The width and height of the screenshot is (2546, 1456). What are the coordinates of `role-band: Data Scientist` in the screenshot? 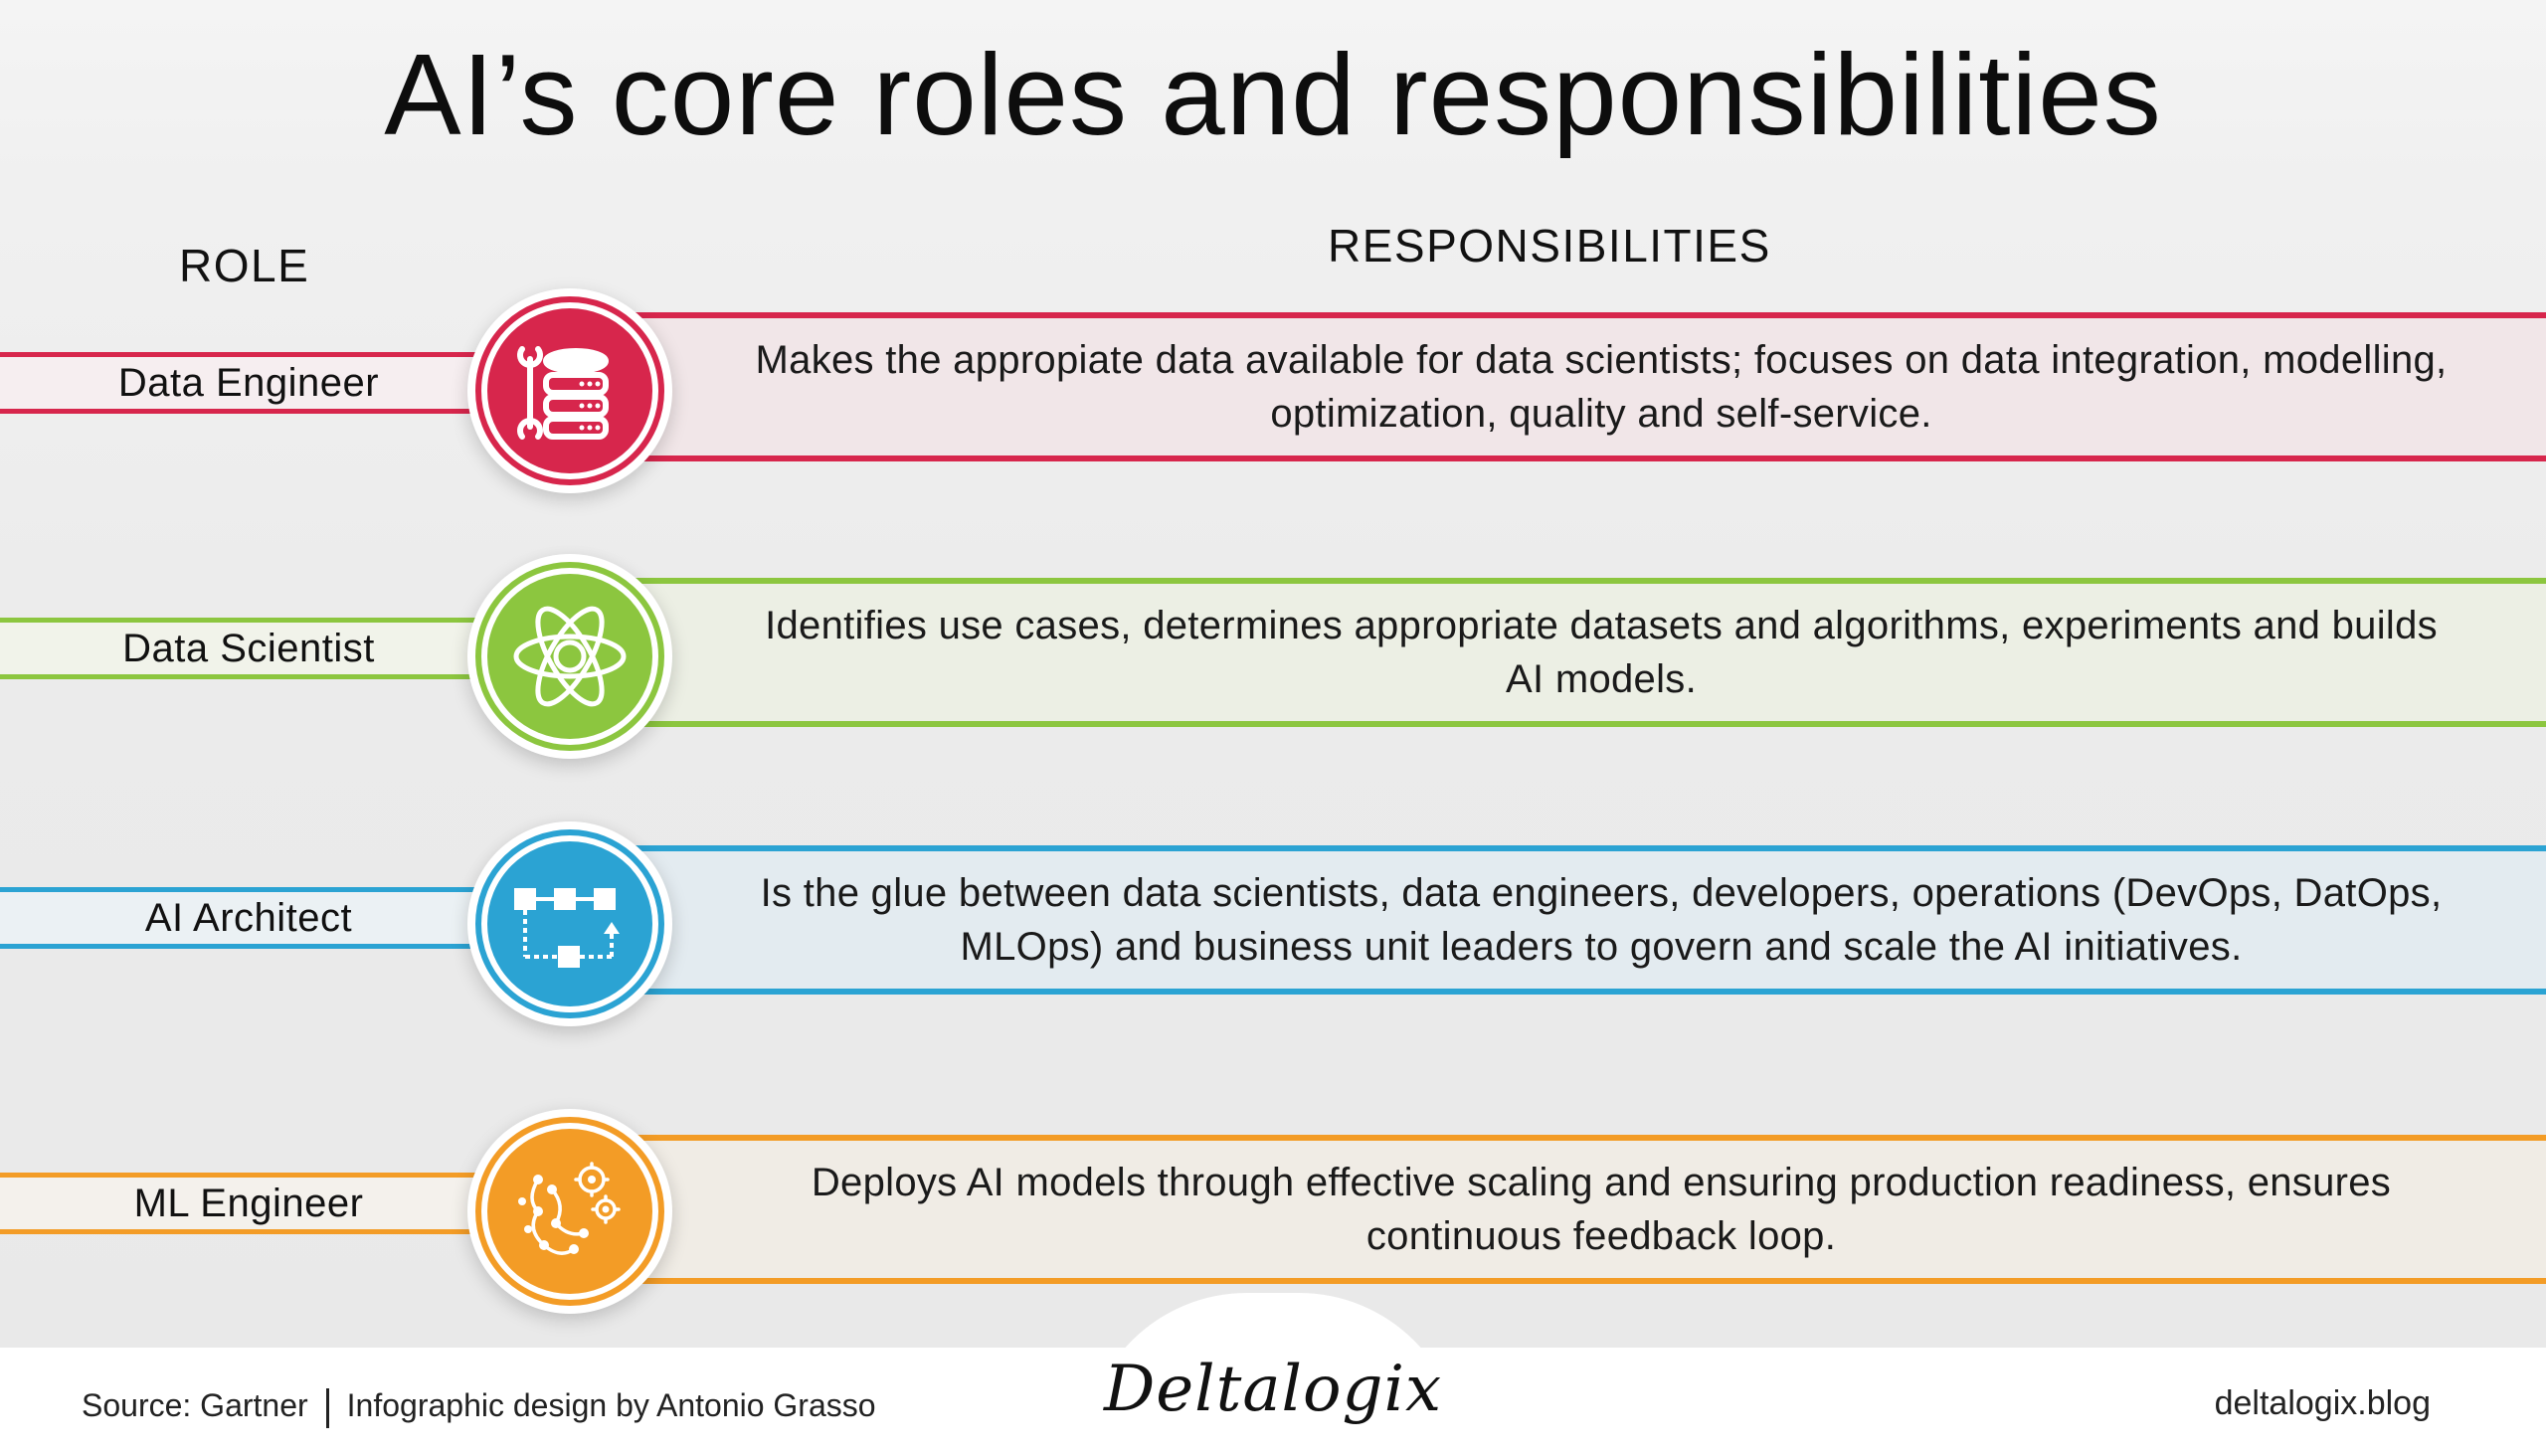 It's located at (268, 648).